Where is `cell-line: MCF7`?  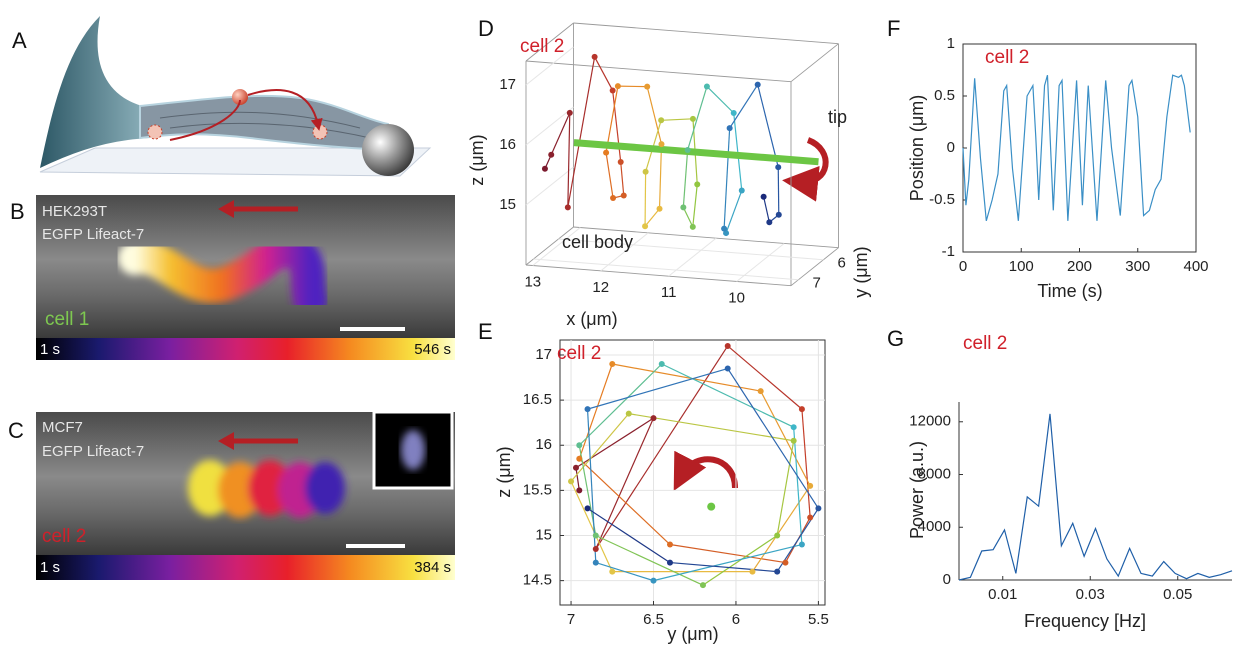
cell-line: MCF7 is located at coordinates (62, 427).